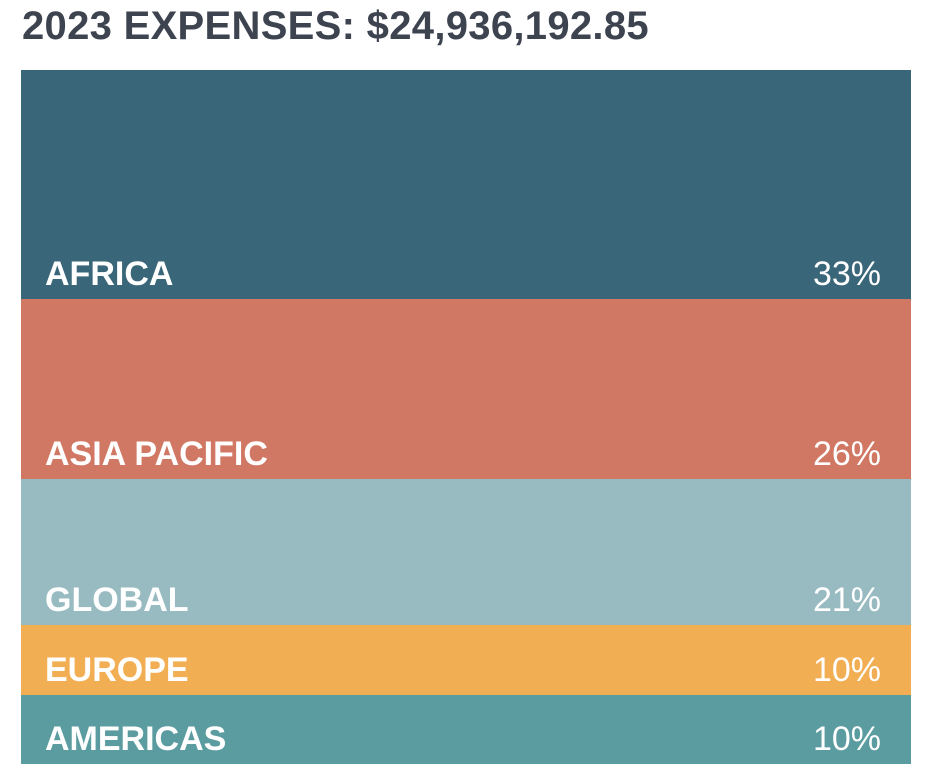 The image size is (934, 775). Describe the element at coordinates (466, 660) in the screenshot. I see `bar-segment-europe: EUROPE 10%` at that location.